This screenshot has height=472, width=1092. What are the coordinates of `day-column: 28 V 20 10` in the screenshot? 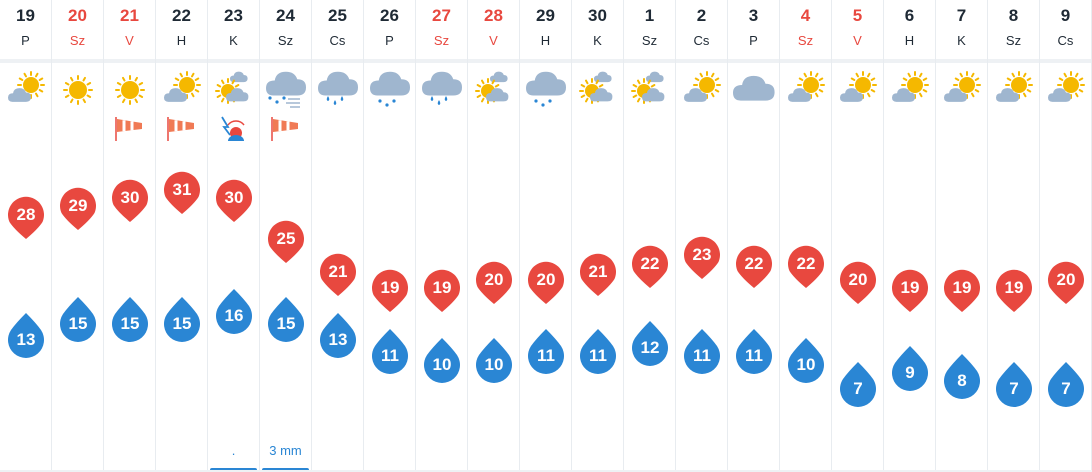 It's located at (494, 236).